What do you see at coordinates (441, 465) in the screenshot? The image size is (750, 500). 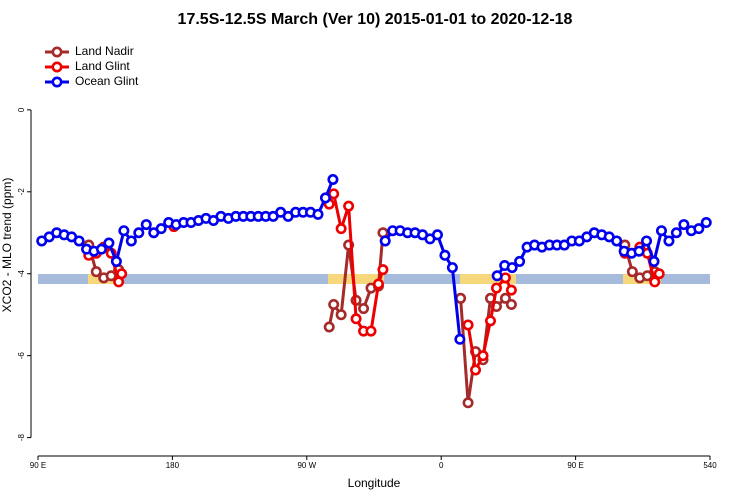 I see `x-tick-label: 0` at bounding box center [441, 465].